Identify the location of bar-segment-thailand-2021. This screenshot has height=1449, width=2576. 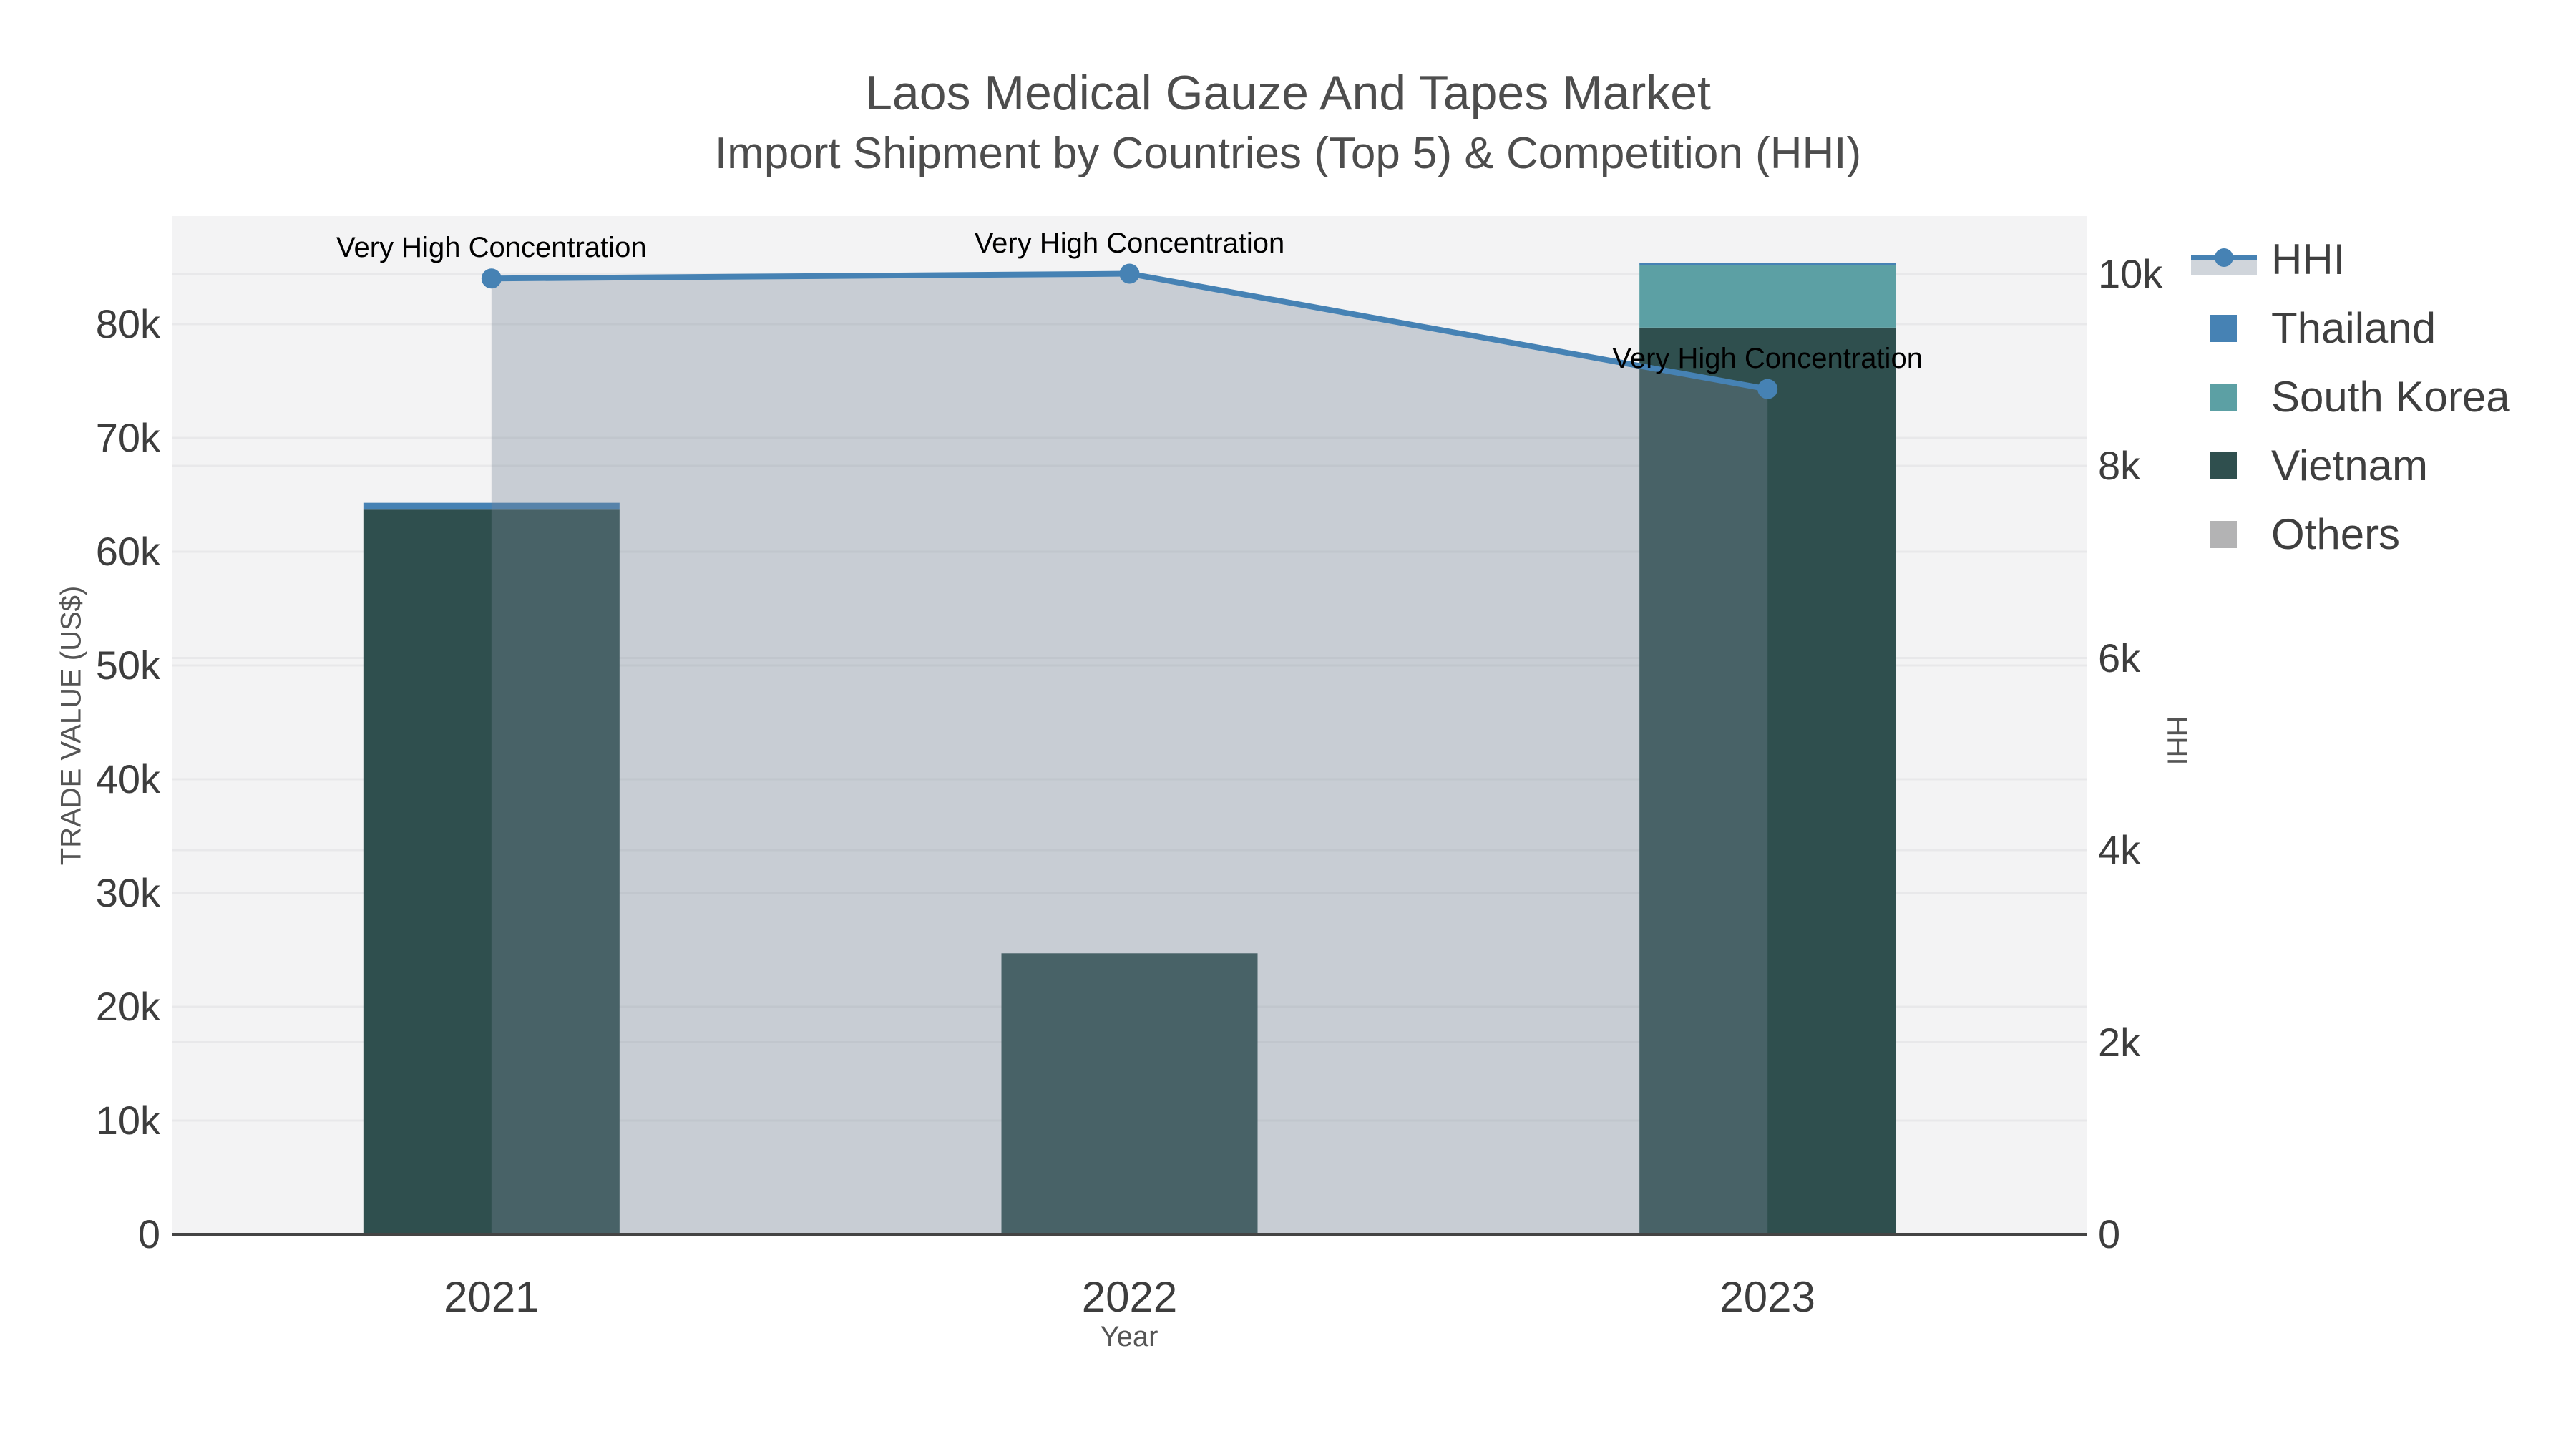
(491, 506).